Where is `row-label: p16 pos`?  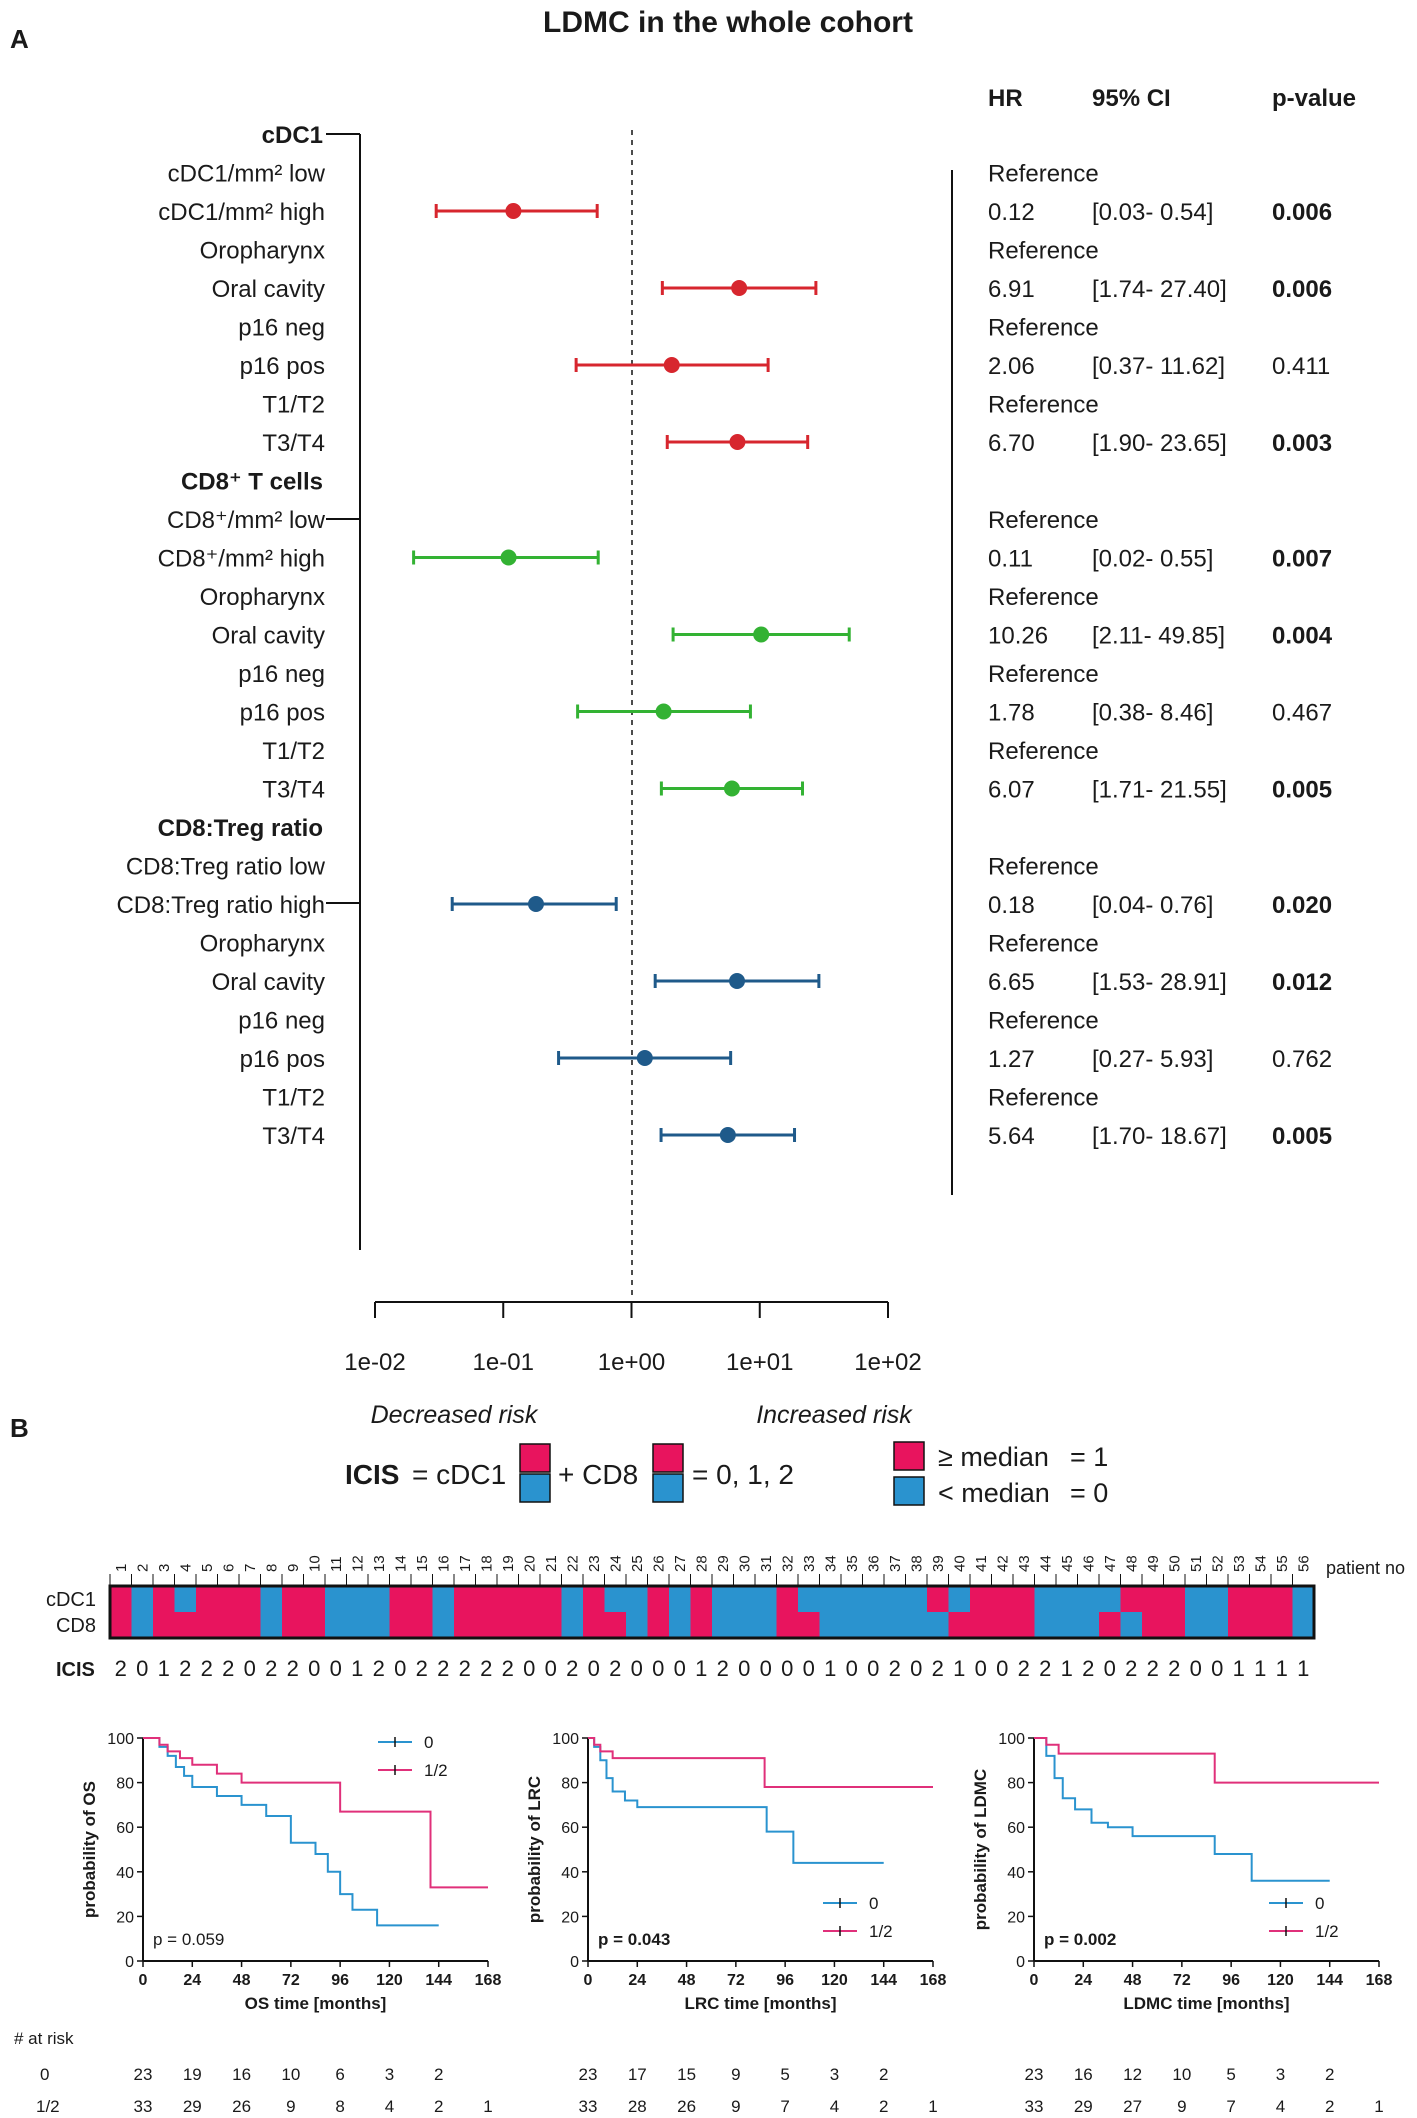 row-label: p16 pos is located at coordinates (282, 366).